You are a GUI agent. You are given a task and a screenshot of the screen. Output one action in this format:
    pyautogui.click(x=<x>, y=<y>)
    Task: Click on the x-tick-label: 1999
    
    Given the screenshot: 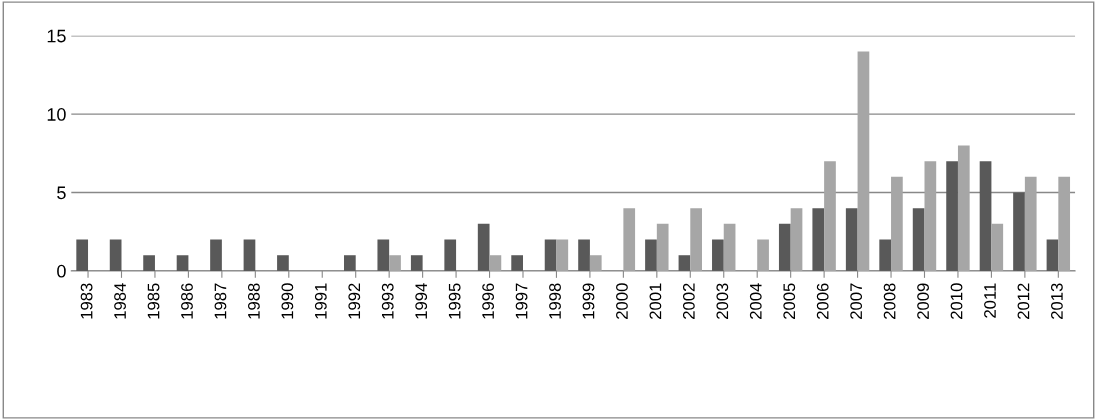 What is the action you would take?
    pyautogui.click(x=588, y=301)
    